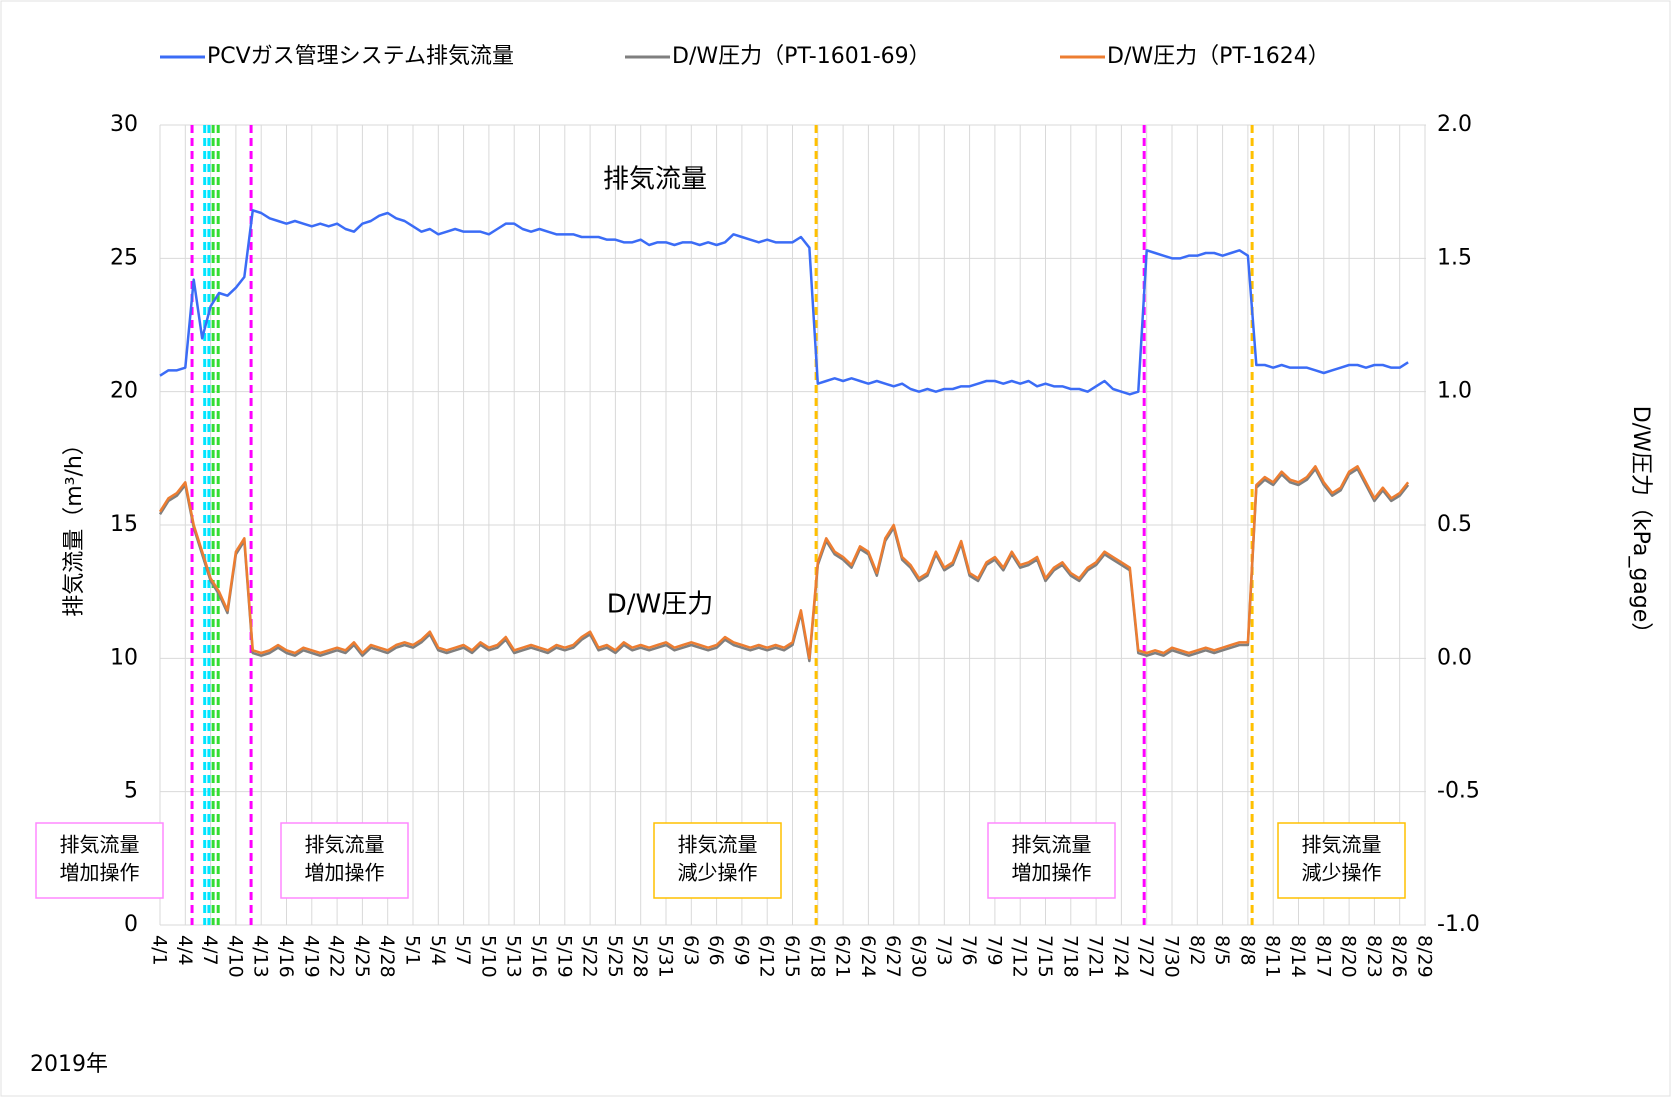 This screenshot has width=1671, height=1097. What do you see at coordinates (362, 956) in the screenshot?
I see `x-tick-label: 4/25` at bounding box center [362, 956].